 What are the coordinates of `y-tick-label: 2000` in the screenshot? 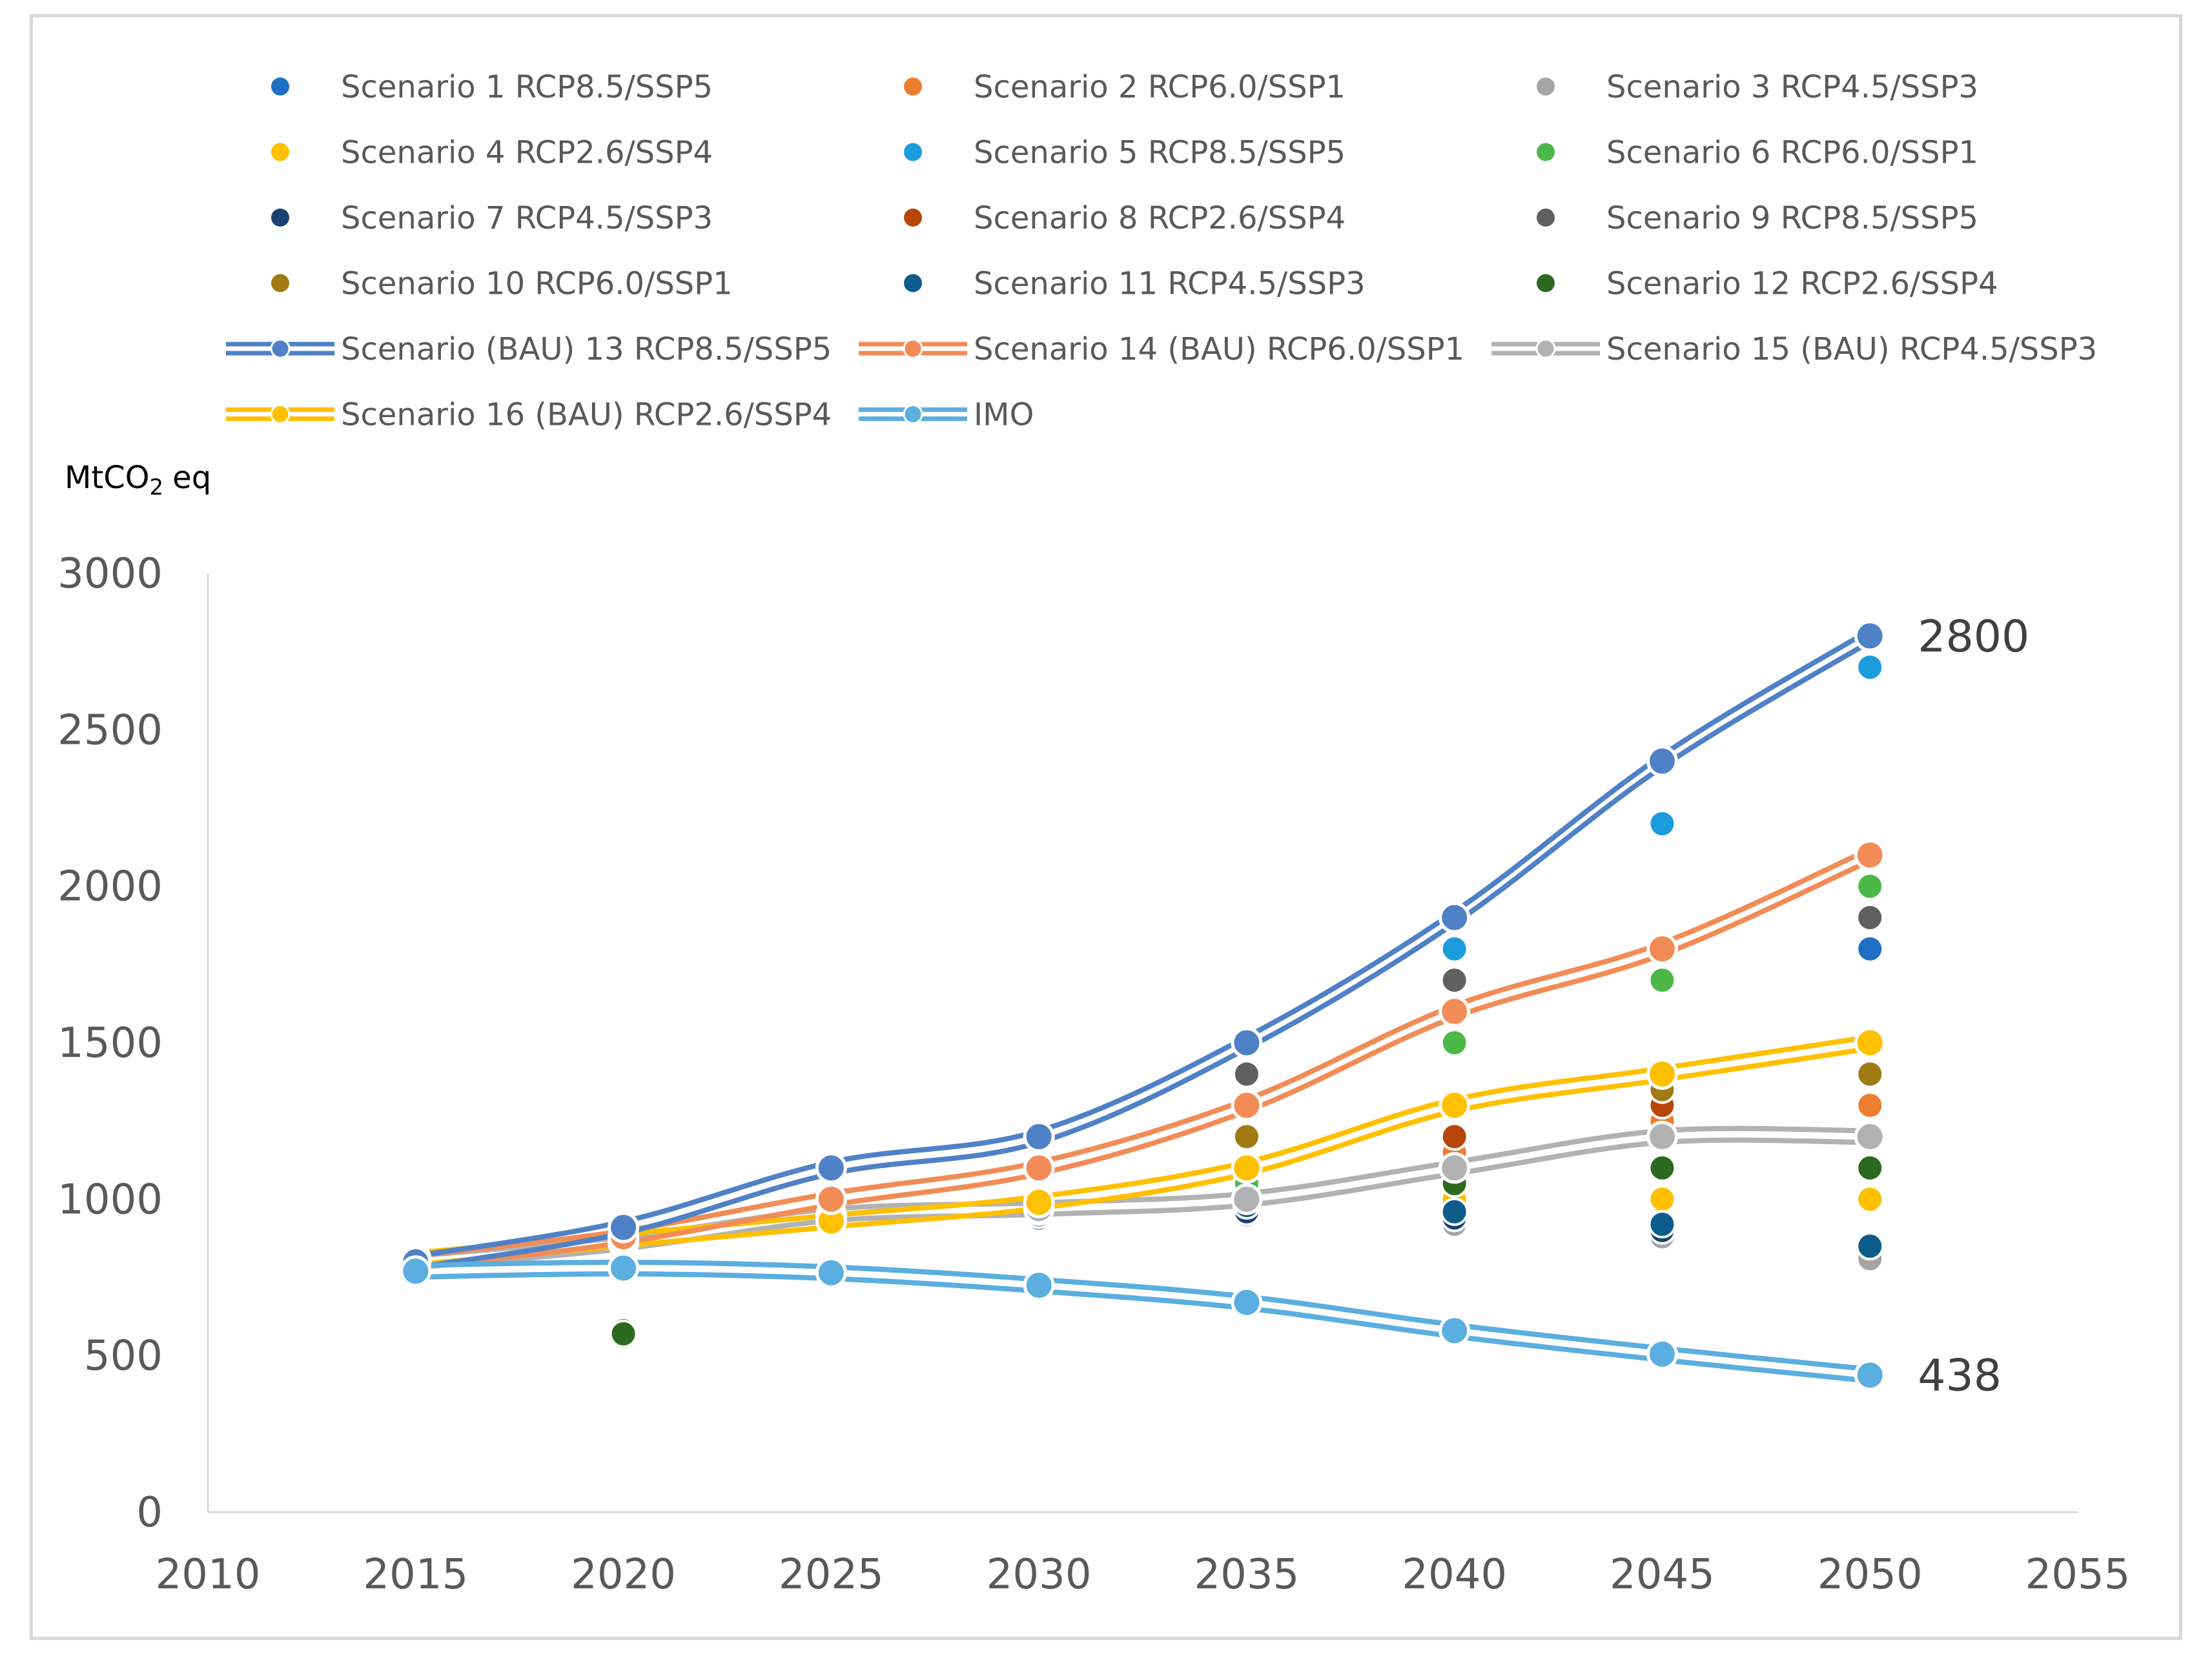 It's located at (110, 887).